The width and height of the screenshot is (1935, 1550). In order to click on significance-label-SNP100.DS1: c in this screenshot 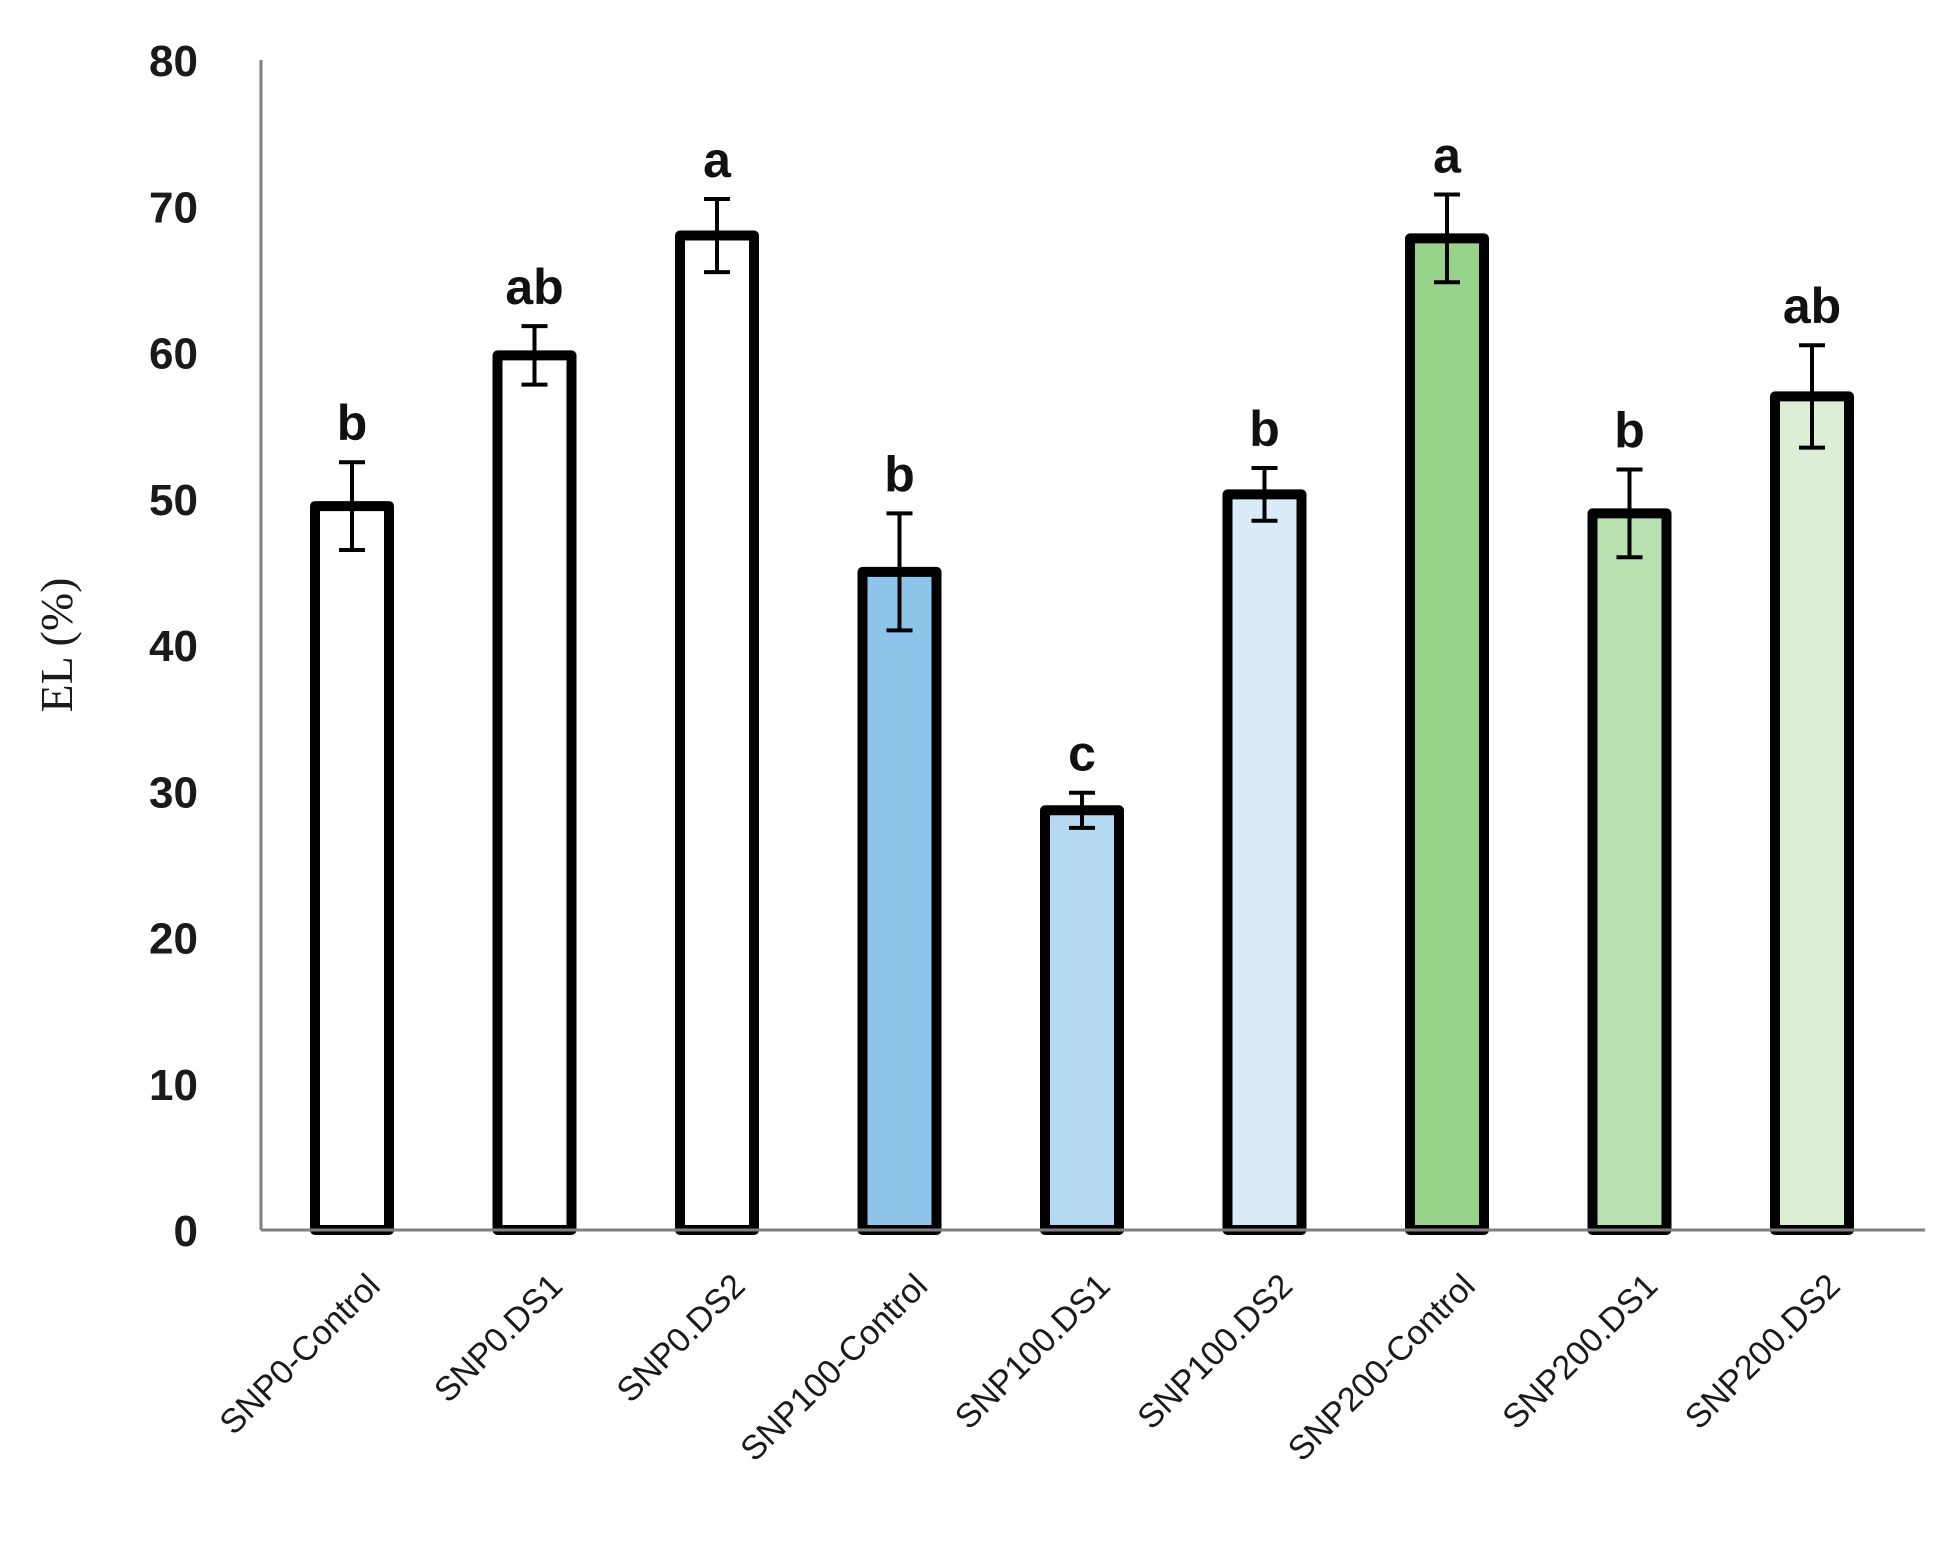, I will do `click(1082, 754)`.